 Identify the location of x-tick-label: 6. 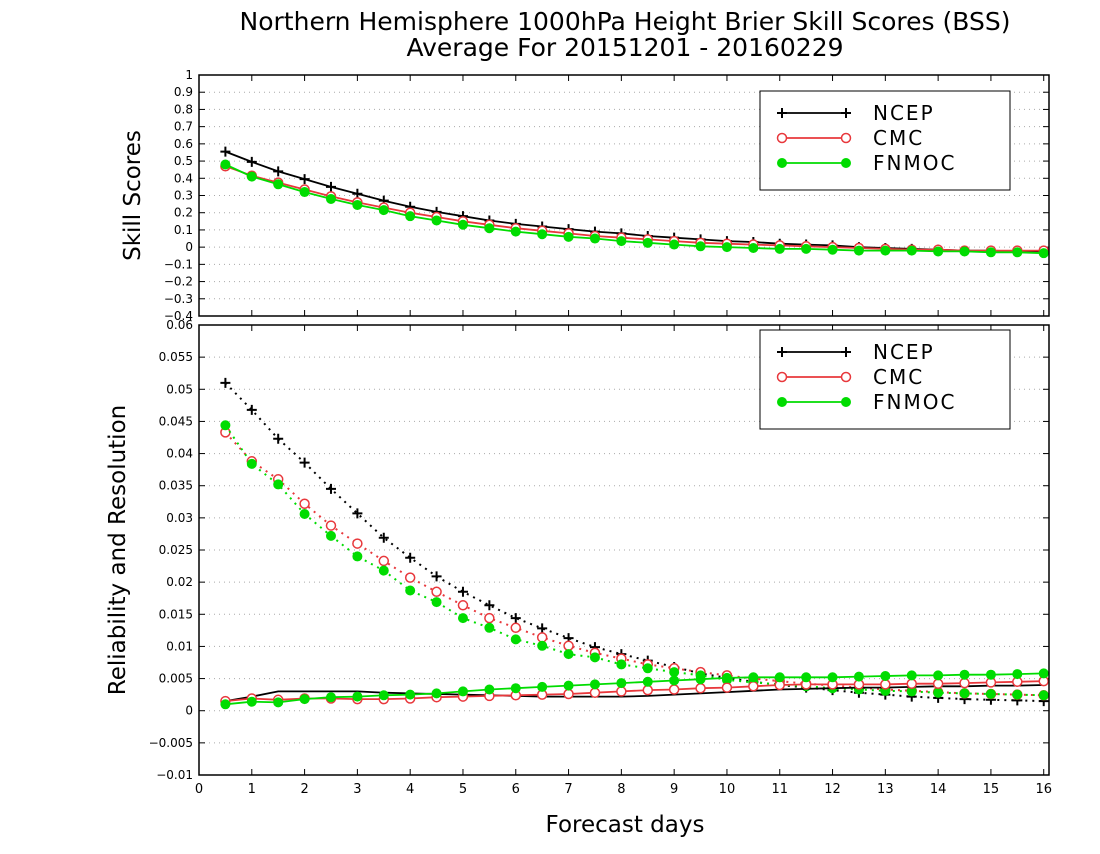
(516, 789).